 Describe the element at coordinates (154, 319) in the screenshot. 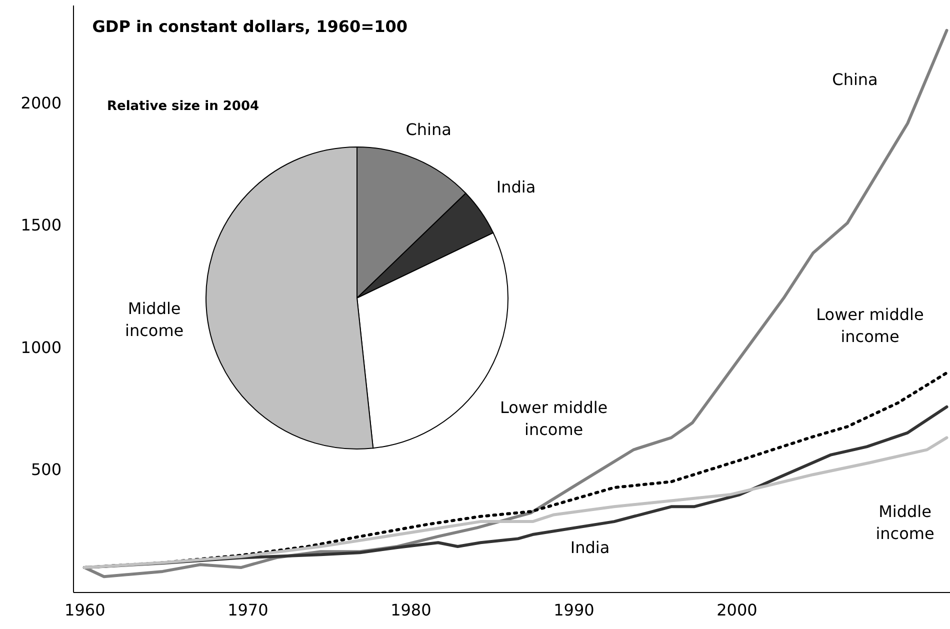

I see `slice-label: Middle income` at that location.